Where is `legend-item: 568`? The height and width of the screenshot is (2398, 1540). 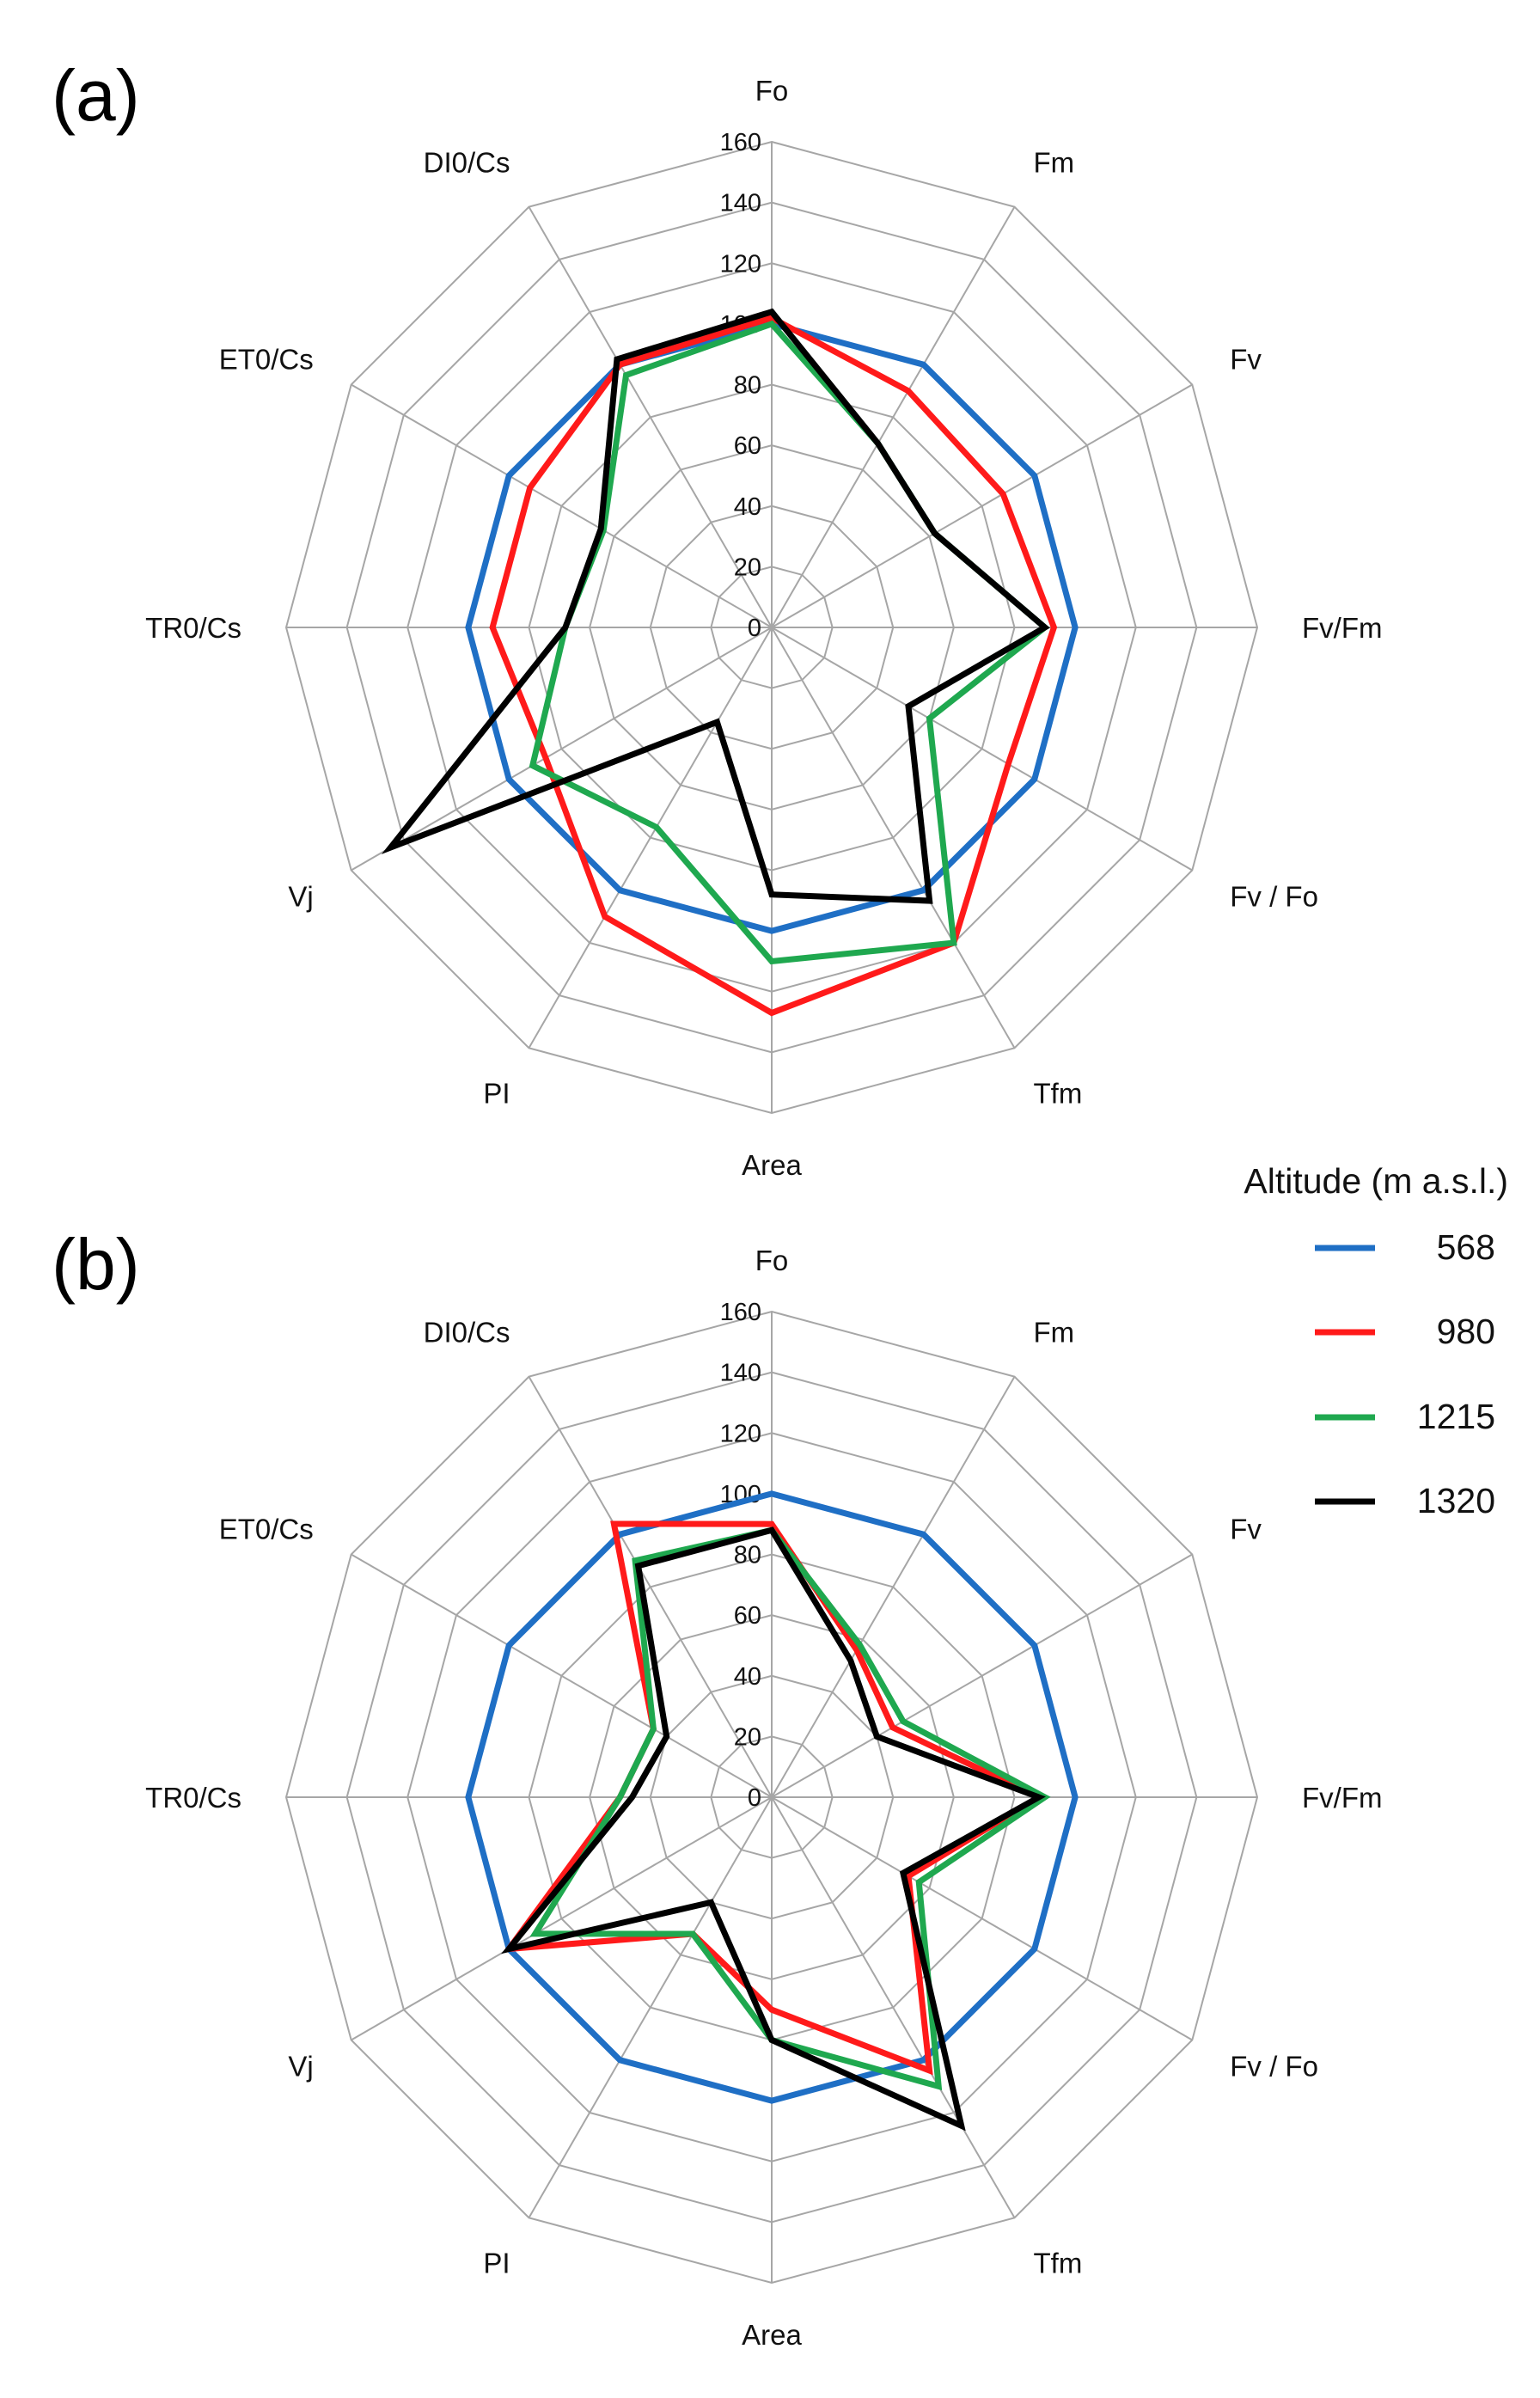 legend-item: 568 is located at coordinates (1405, 1247).